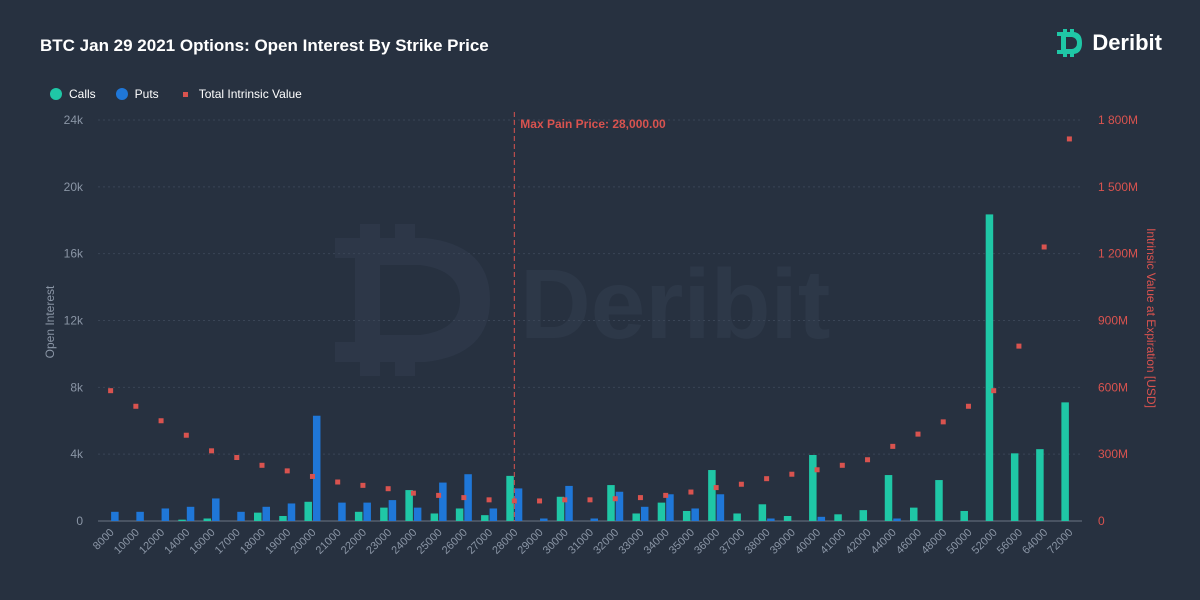  I want to click on x-tick-label: 30000, so click(556, 542).